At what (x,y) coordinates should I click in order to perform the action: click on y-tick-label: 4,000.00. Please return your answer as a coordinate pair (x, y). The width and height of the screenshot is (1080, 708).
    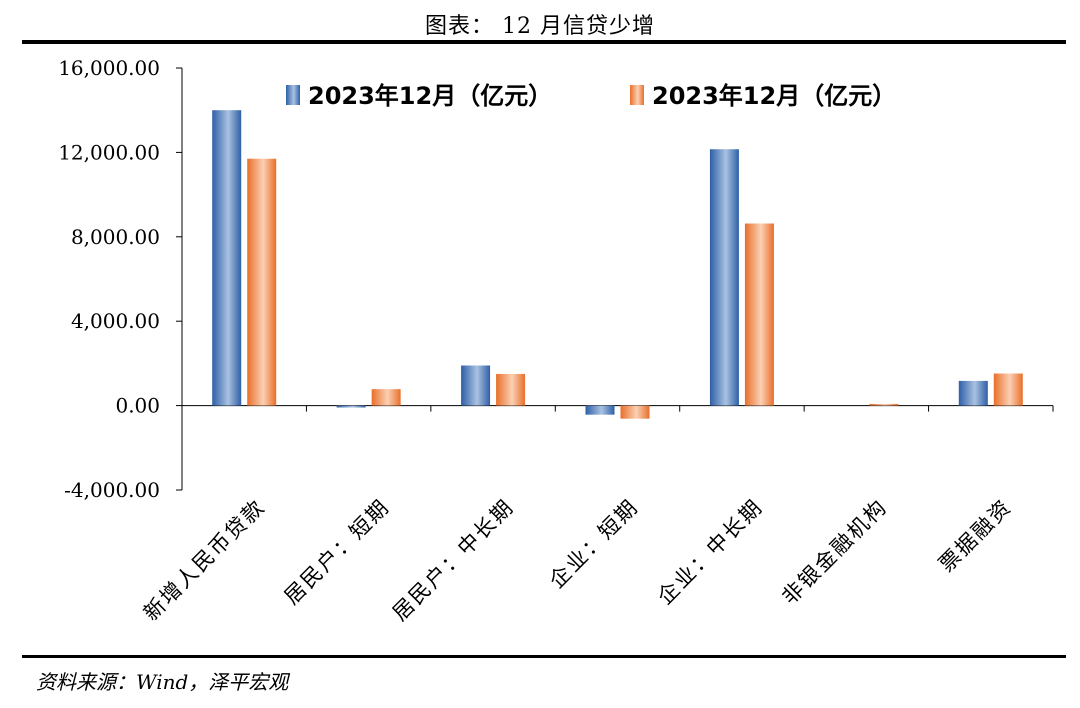
    Looking at the image, I should click on (115, 321).